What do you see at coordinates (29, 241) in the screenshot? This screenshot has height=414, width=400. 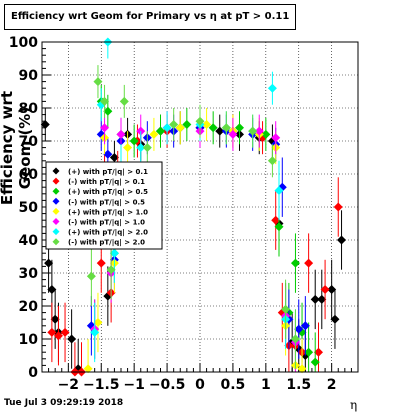 I see `y-tick-label: 40` at bounding box center [29, 241].